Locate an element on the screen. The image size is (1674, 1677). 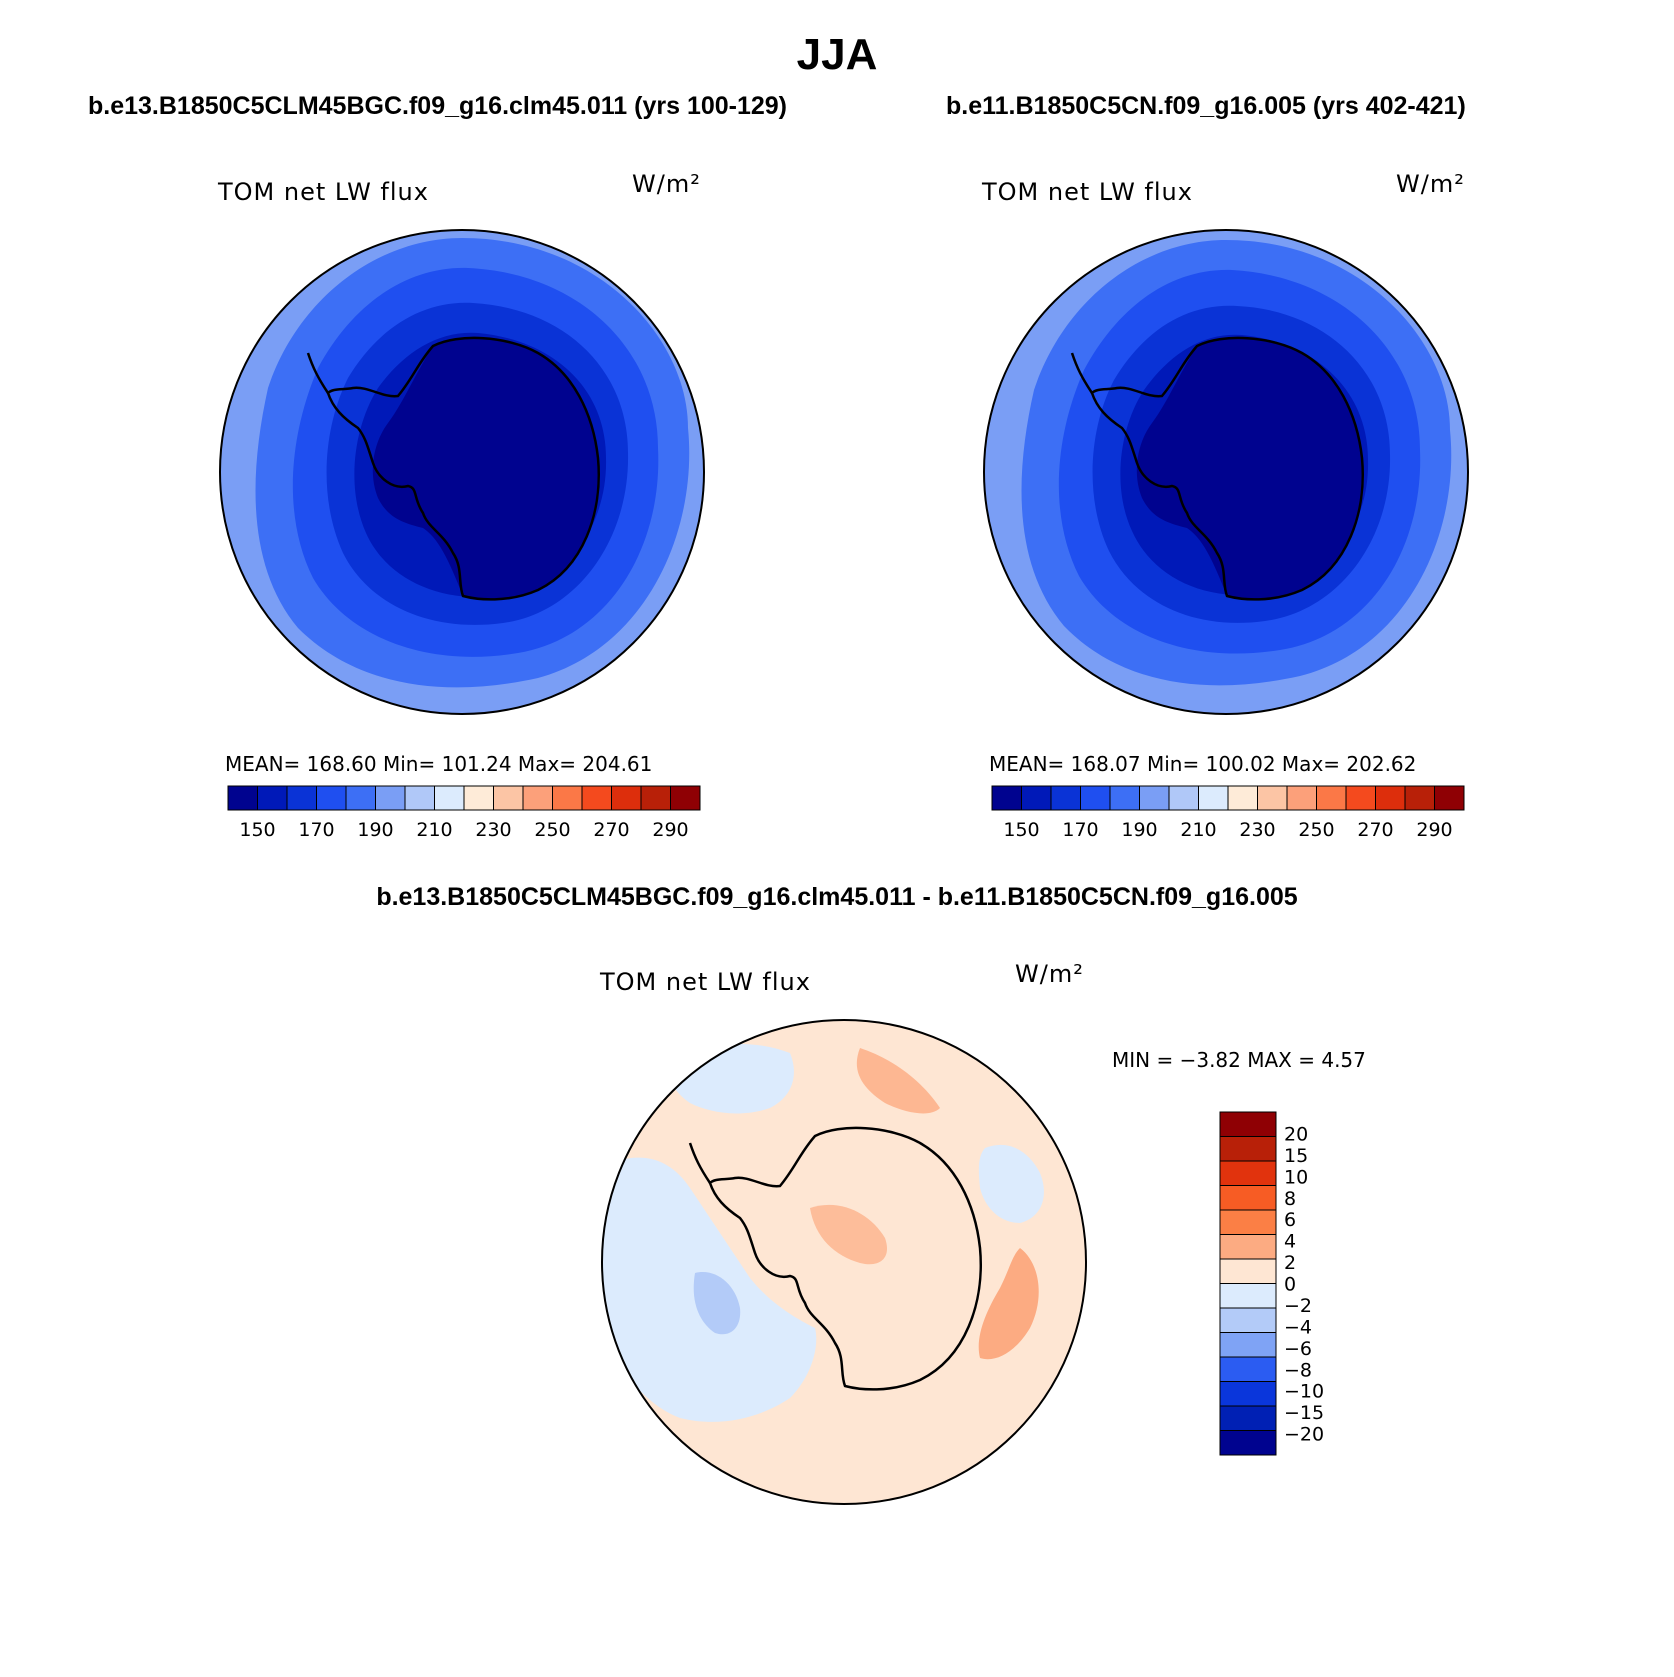
panel-2-colorbar: 150 170 190 210 230 250 270 290 is located at coordinates (1228, 813).